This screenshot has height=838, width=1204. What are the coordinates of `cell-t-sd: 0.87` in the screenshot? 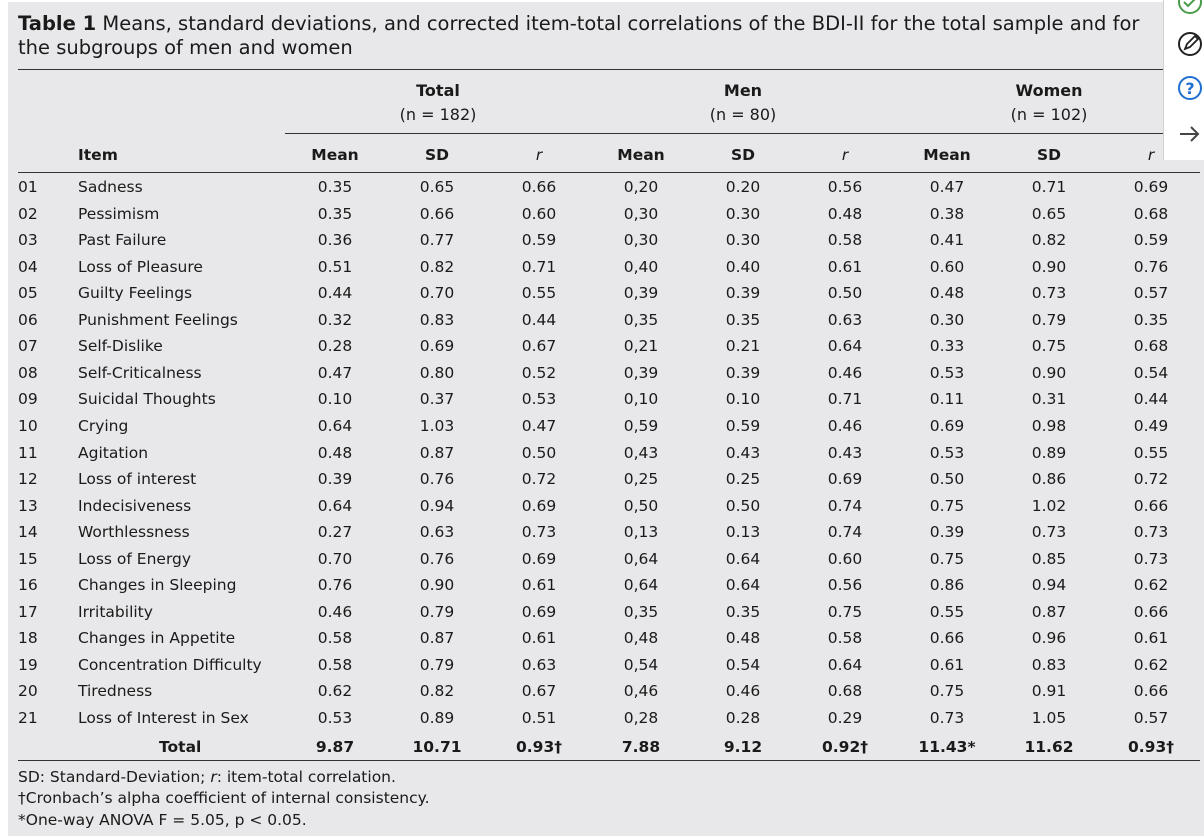 It's located at (437, 638).